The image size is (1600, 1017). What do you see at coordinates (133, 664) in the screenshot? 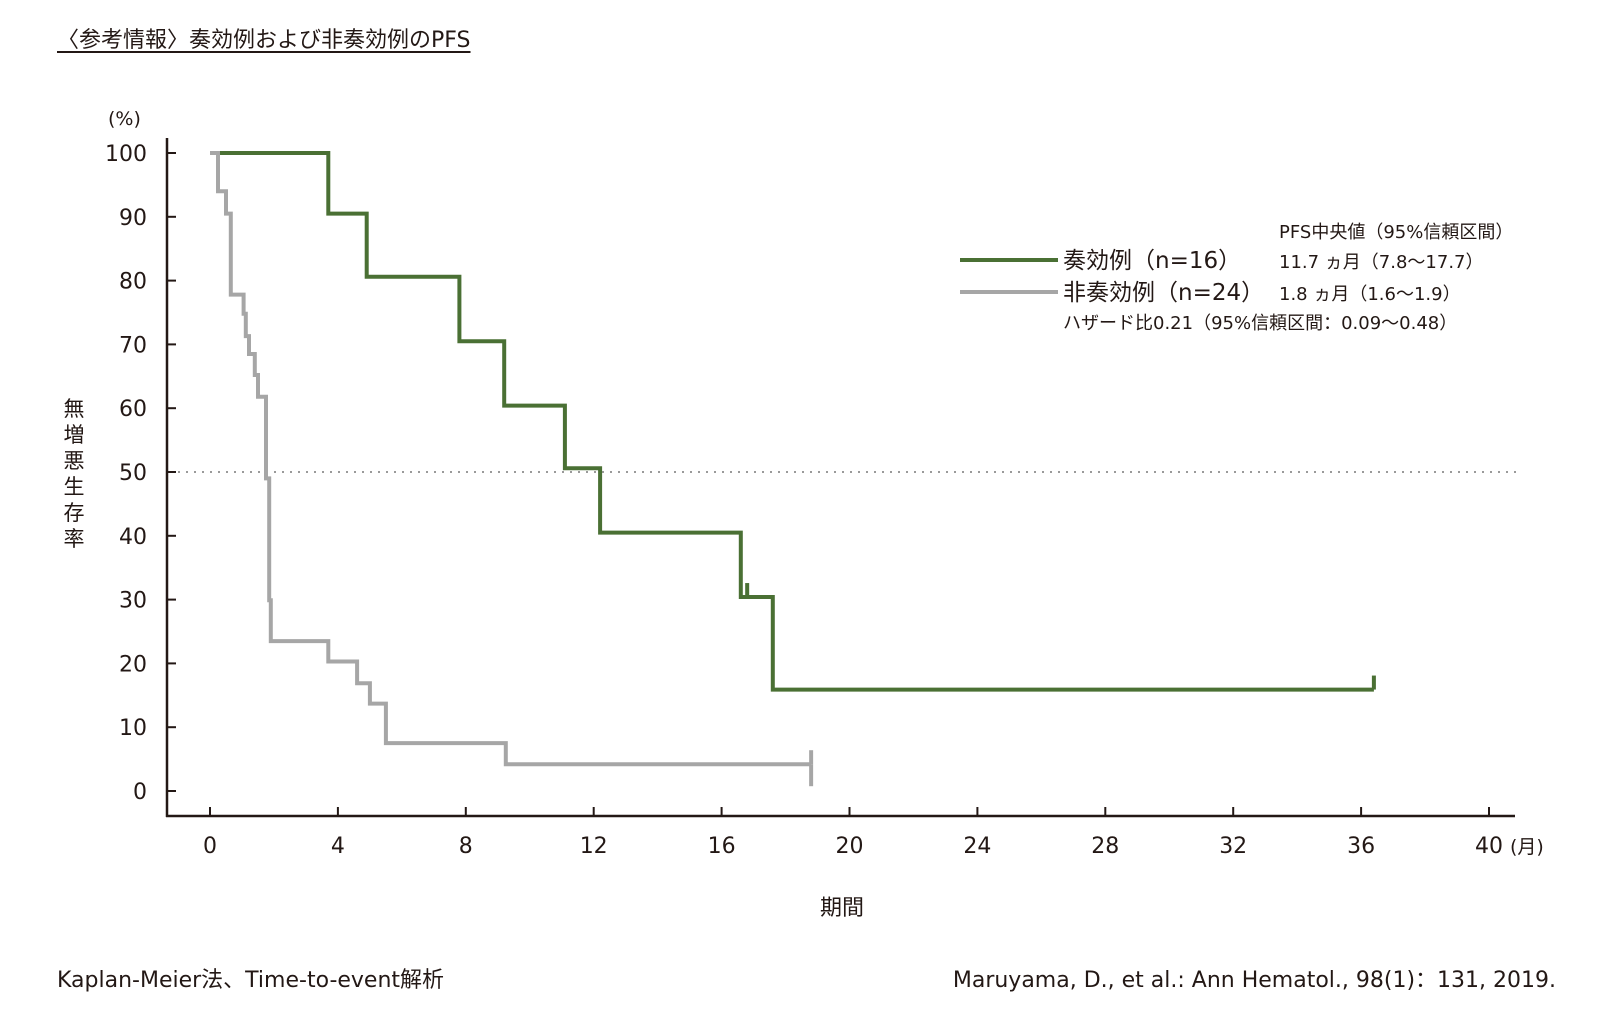
I see `y-tick-label: 20` at bounding box center [133, 664].